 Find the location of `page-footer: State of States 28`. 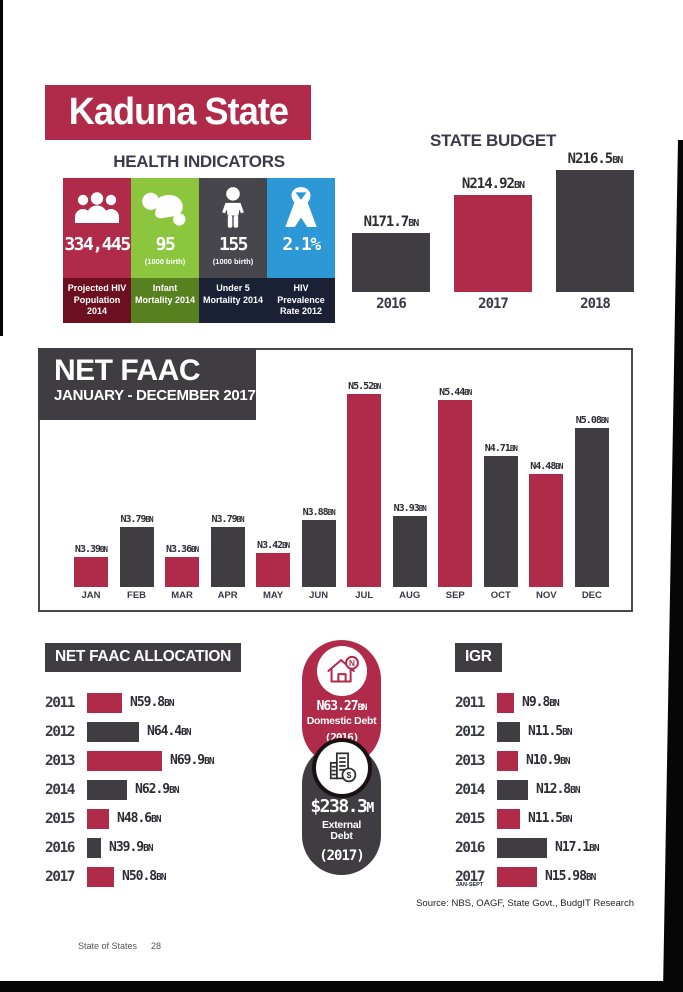

page-footer: State of States 28 is located at coordinates (119, 946).